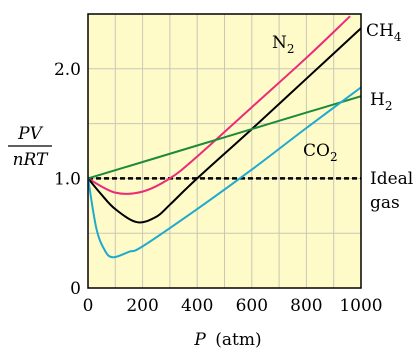 The height and width of the screenshot is (353, 418). What do you see at coordinates (199, 340) in the screenshot?
I see `x-axis-label-symbol: P` at bounding box center [199, 340].